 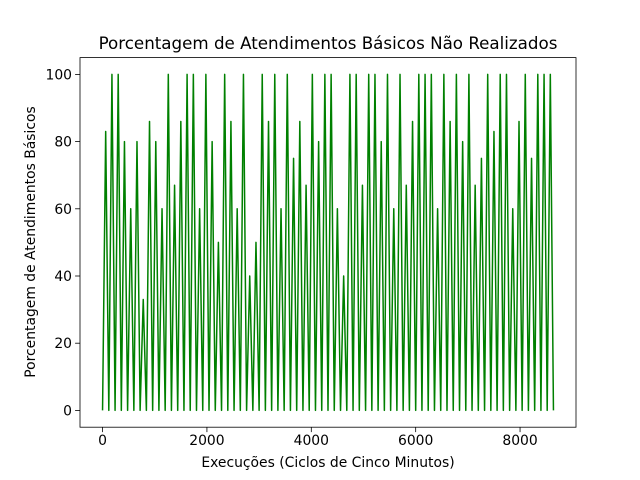 What do you see at coordinates (327, 463) in the screenshot?
I see `x-axis-label: Execuções (Ciclos de Cinco Minutos)` at bounding box center [327, 463].